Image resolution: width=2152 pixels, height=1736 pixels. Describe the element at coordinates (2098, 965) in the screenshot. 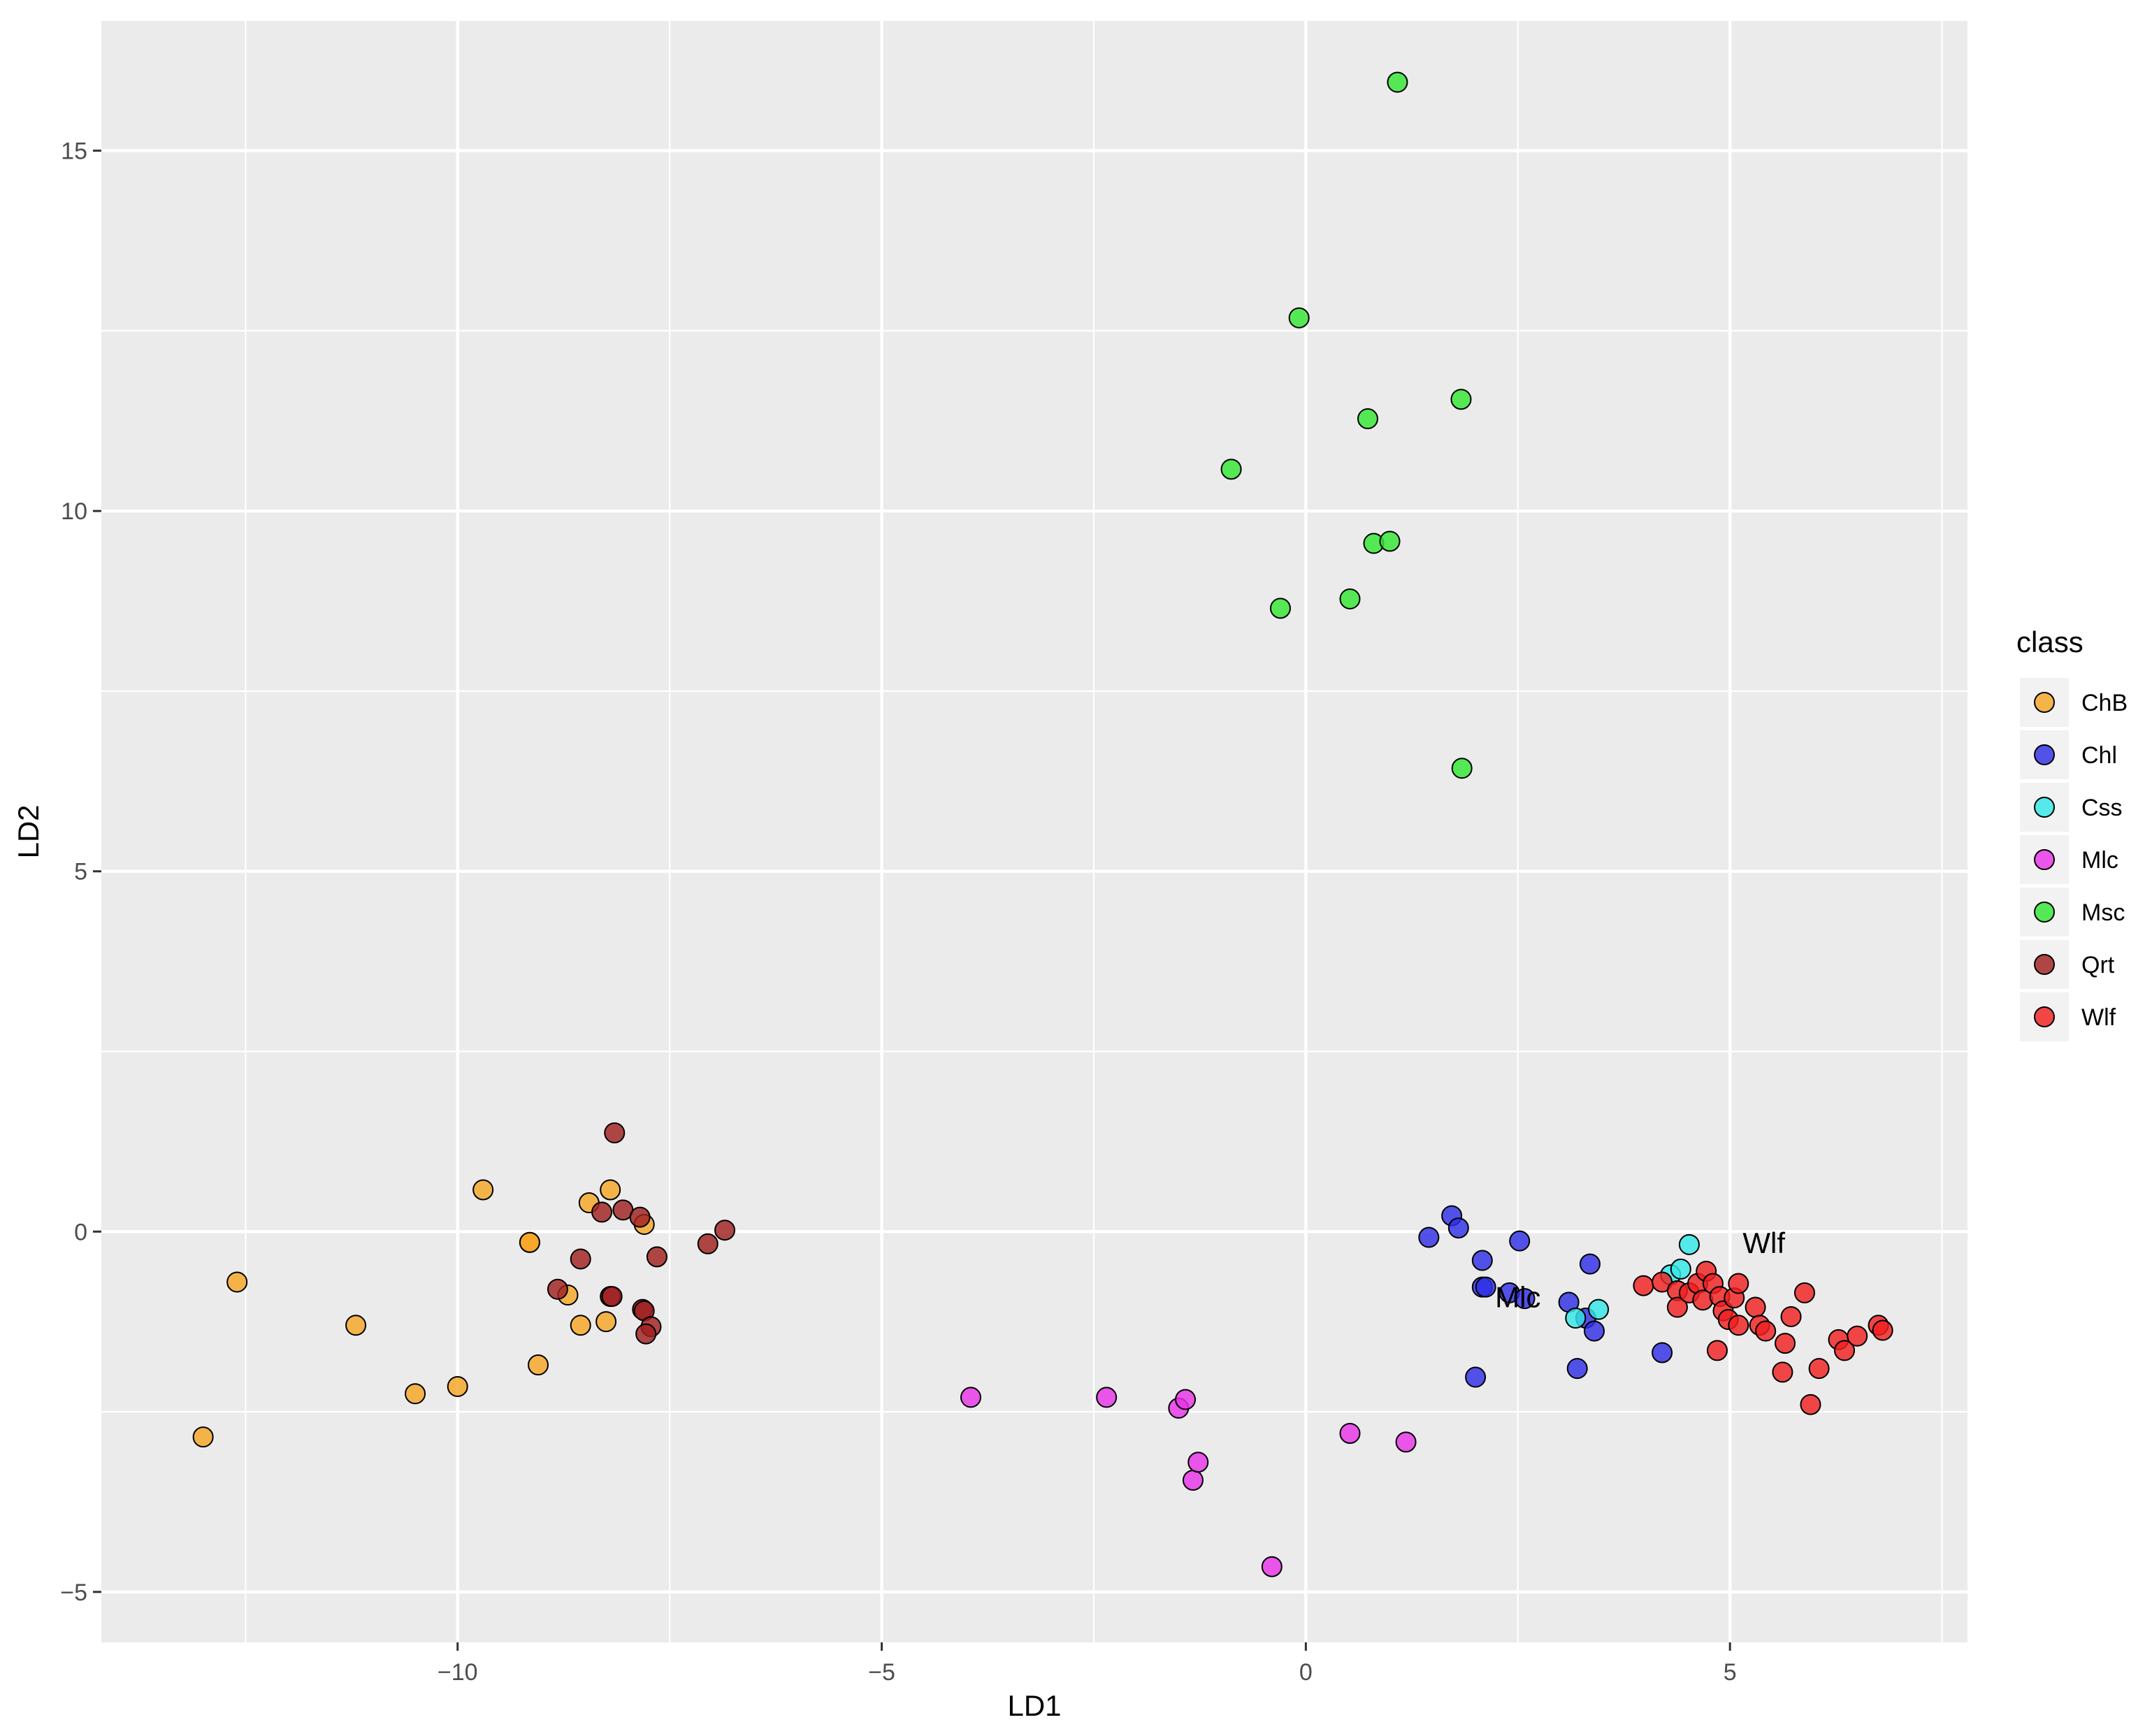

I see `legend-label-qrt: Qrt` at that location.